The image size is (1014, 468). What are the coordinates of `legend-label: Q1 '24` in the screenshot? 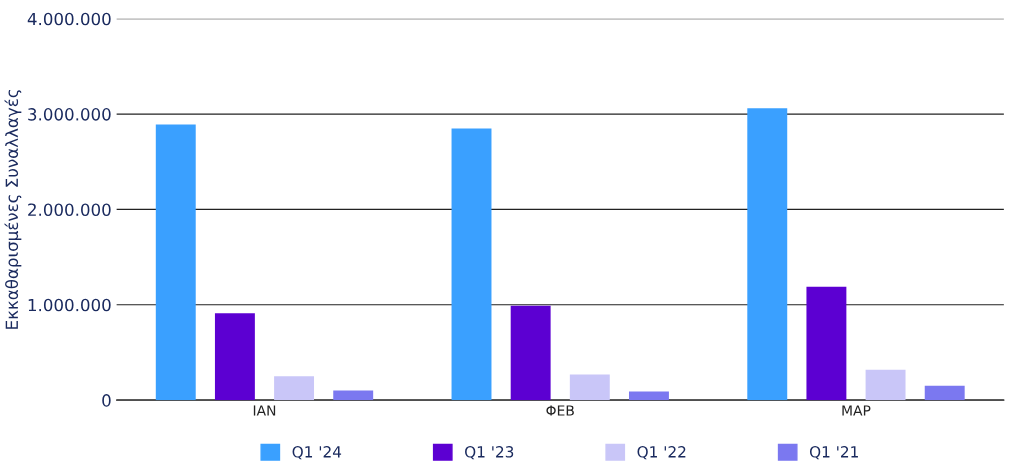 It's located at (317, 453).